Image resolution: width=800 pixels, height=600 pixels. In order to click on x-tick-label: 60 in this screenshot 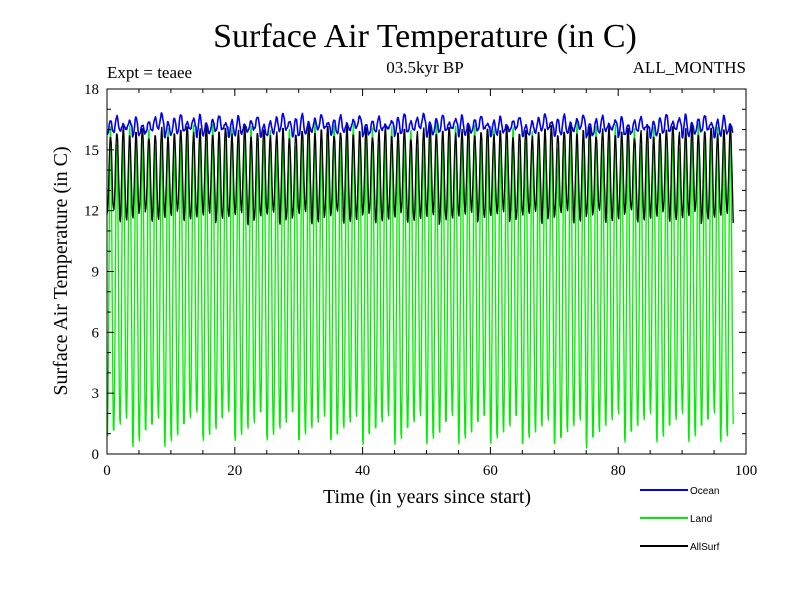, I will do `click(490, 471)`.